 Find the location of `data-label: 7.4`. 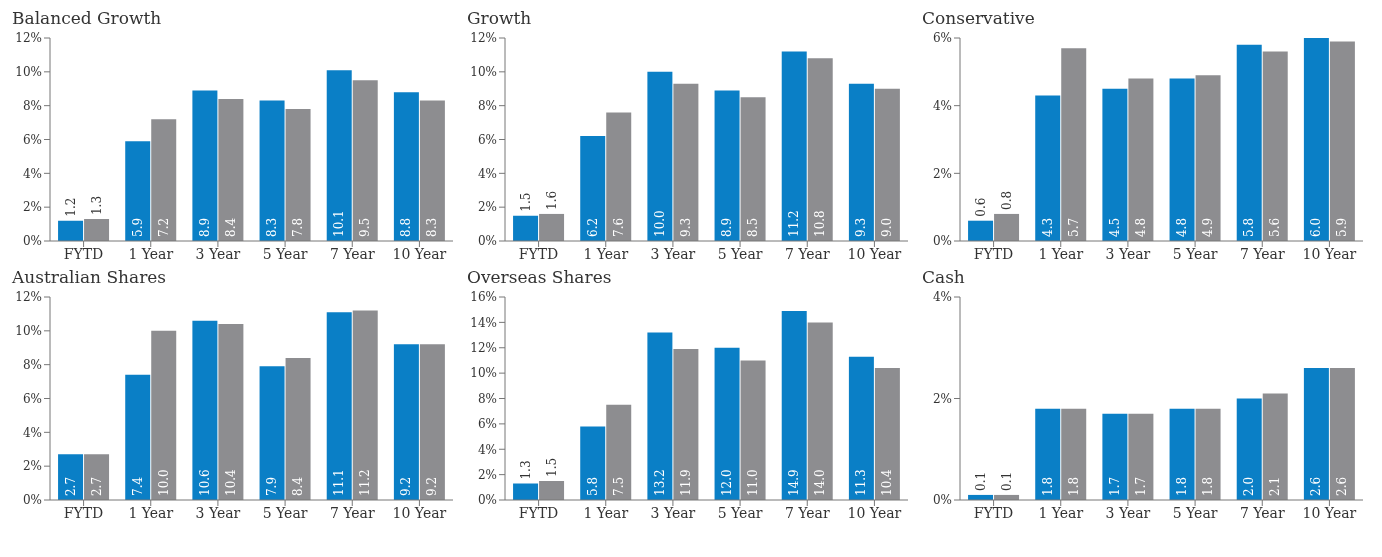

data-label: 7.4 is located at coordinates (137, 486).